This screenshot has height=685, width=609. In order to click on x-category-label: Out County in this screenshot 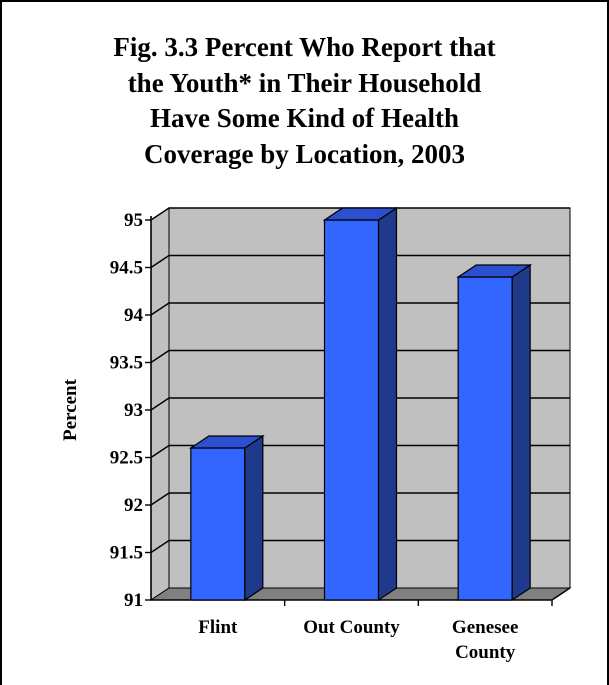, I will do `click(351, 627)`.